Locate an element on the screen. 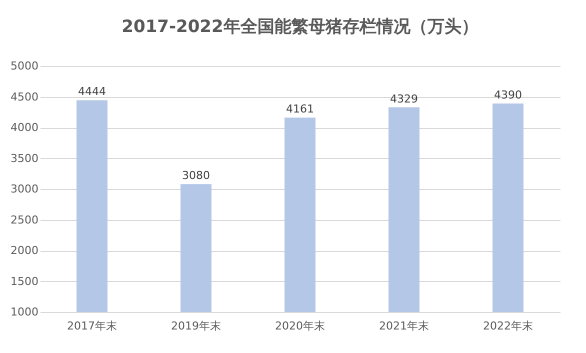  y-tick-label: 1000 is located at coordinates (24, 312).